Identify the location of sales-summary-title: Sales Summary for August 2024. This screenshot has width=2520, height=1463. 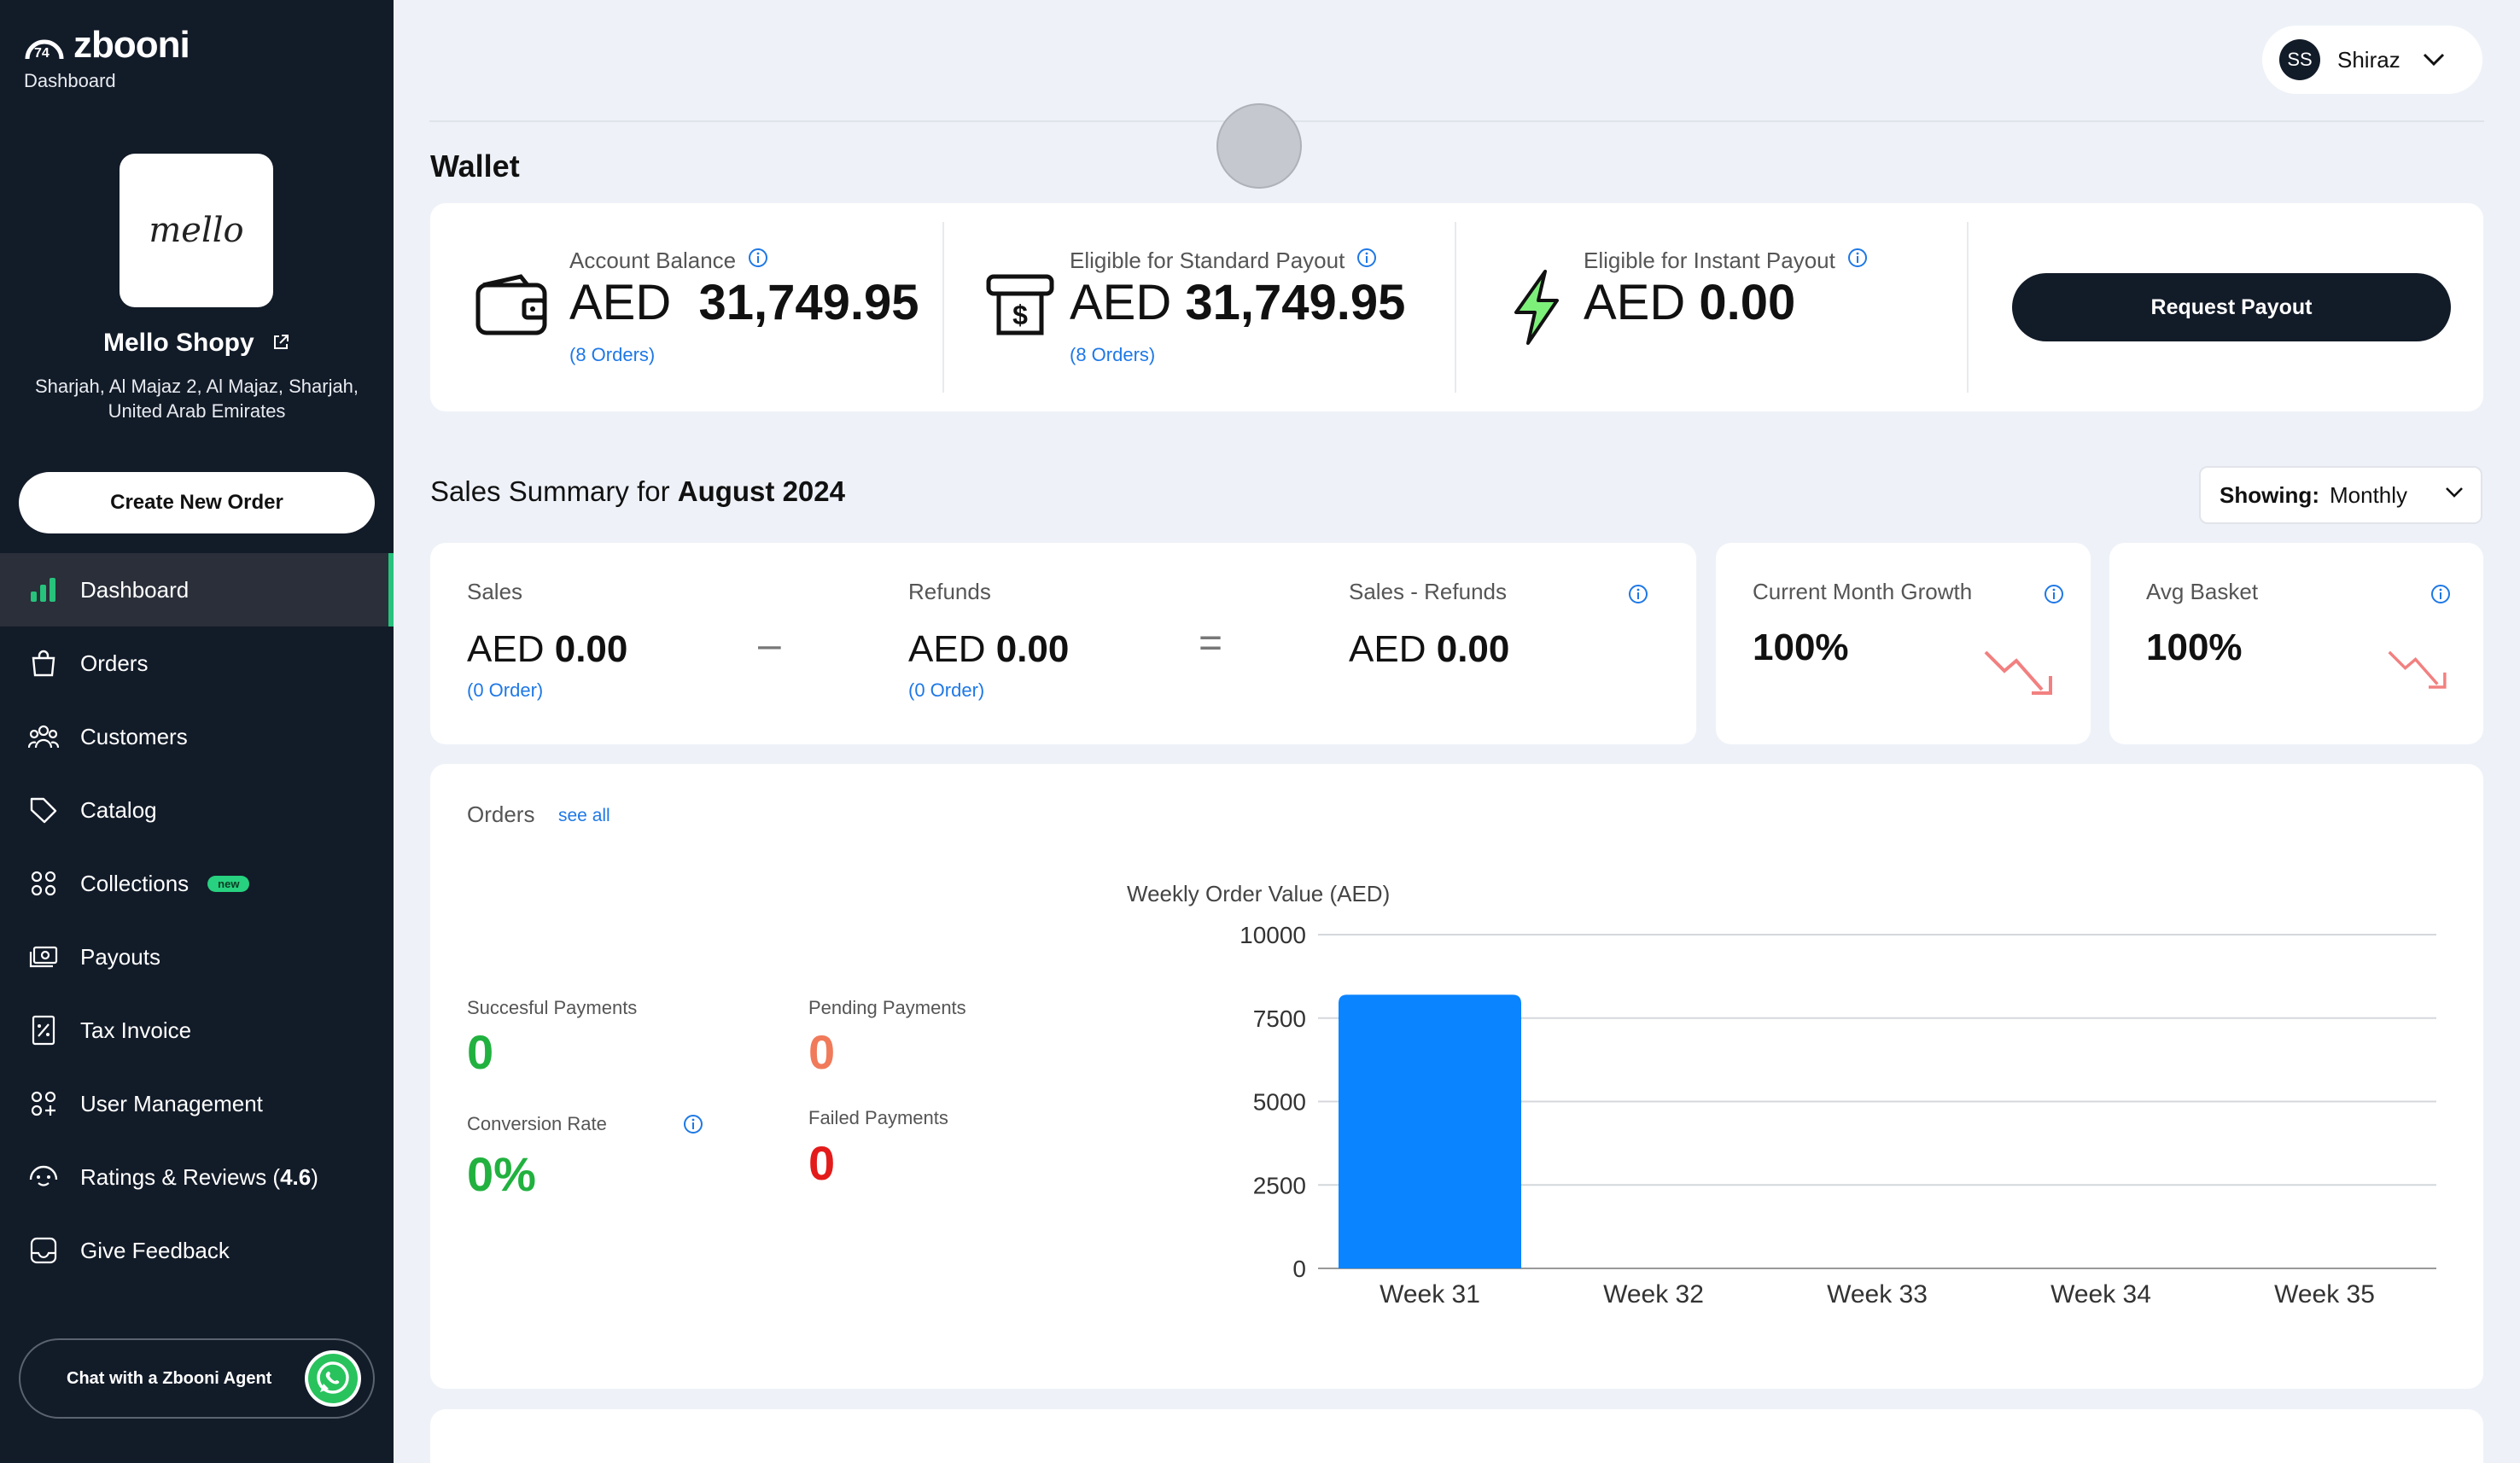
(637, 492).